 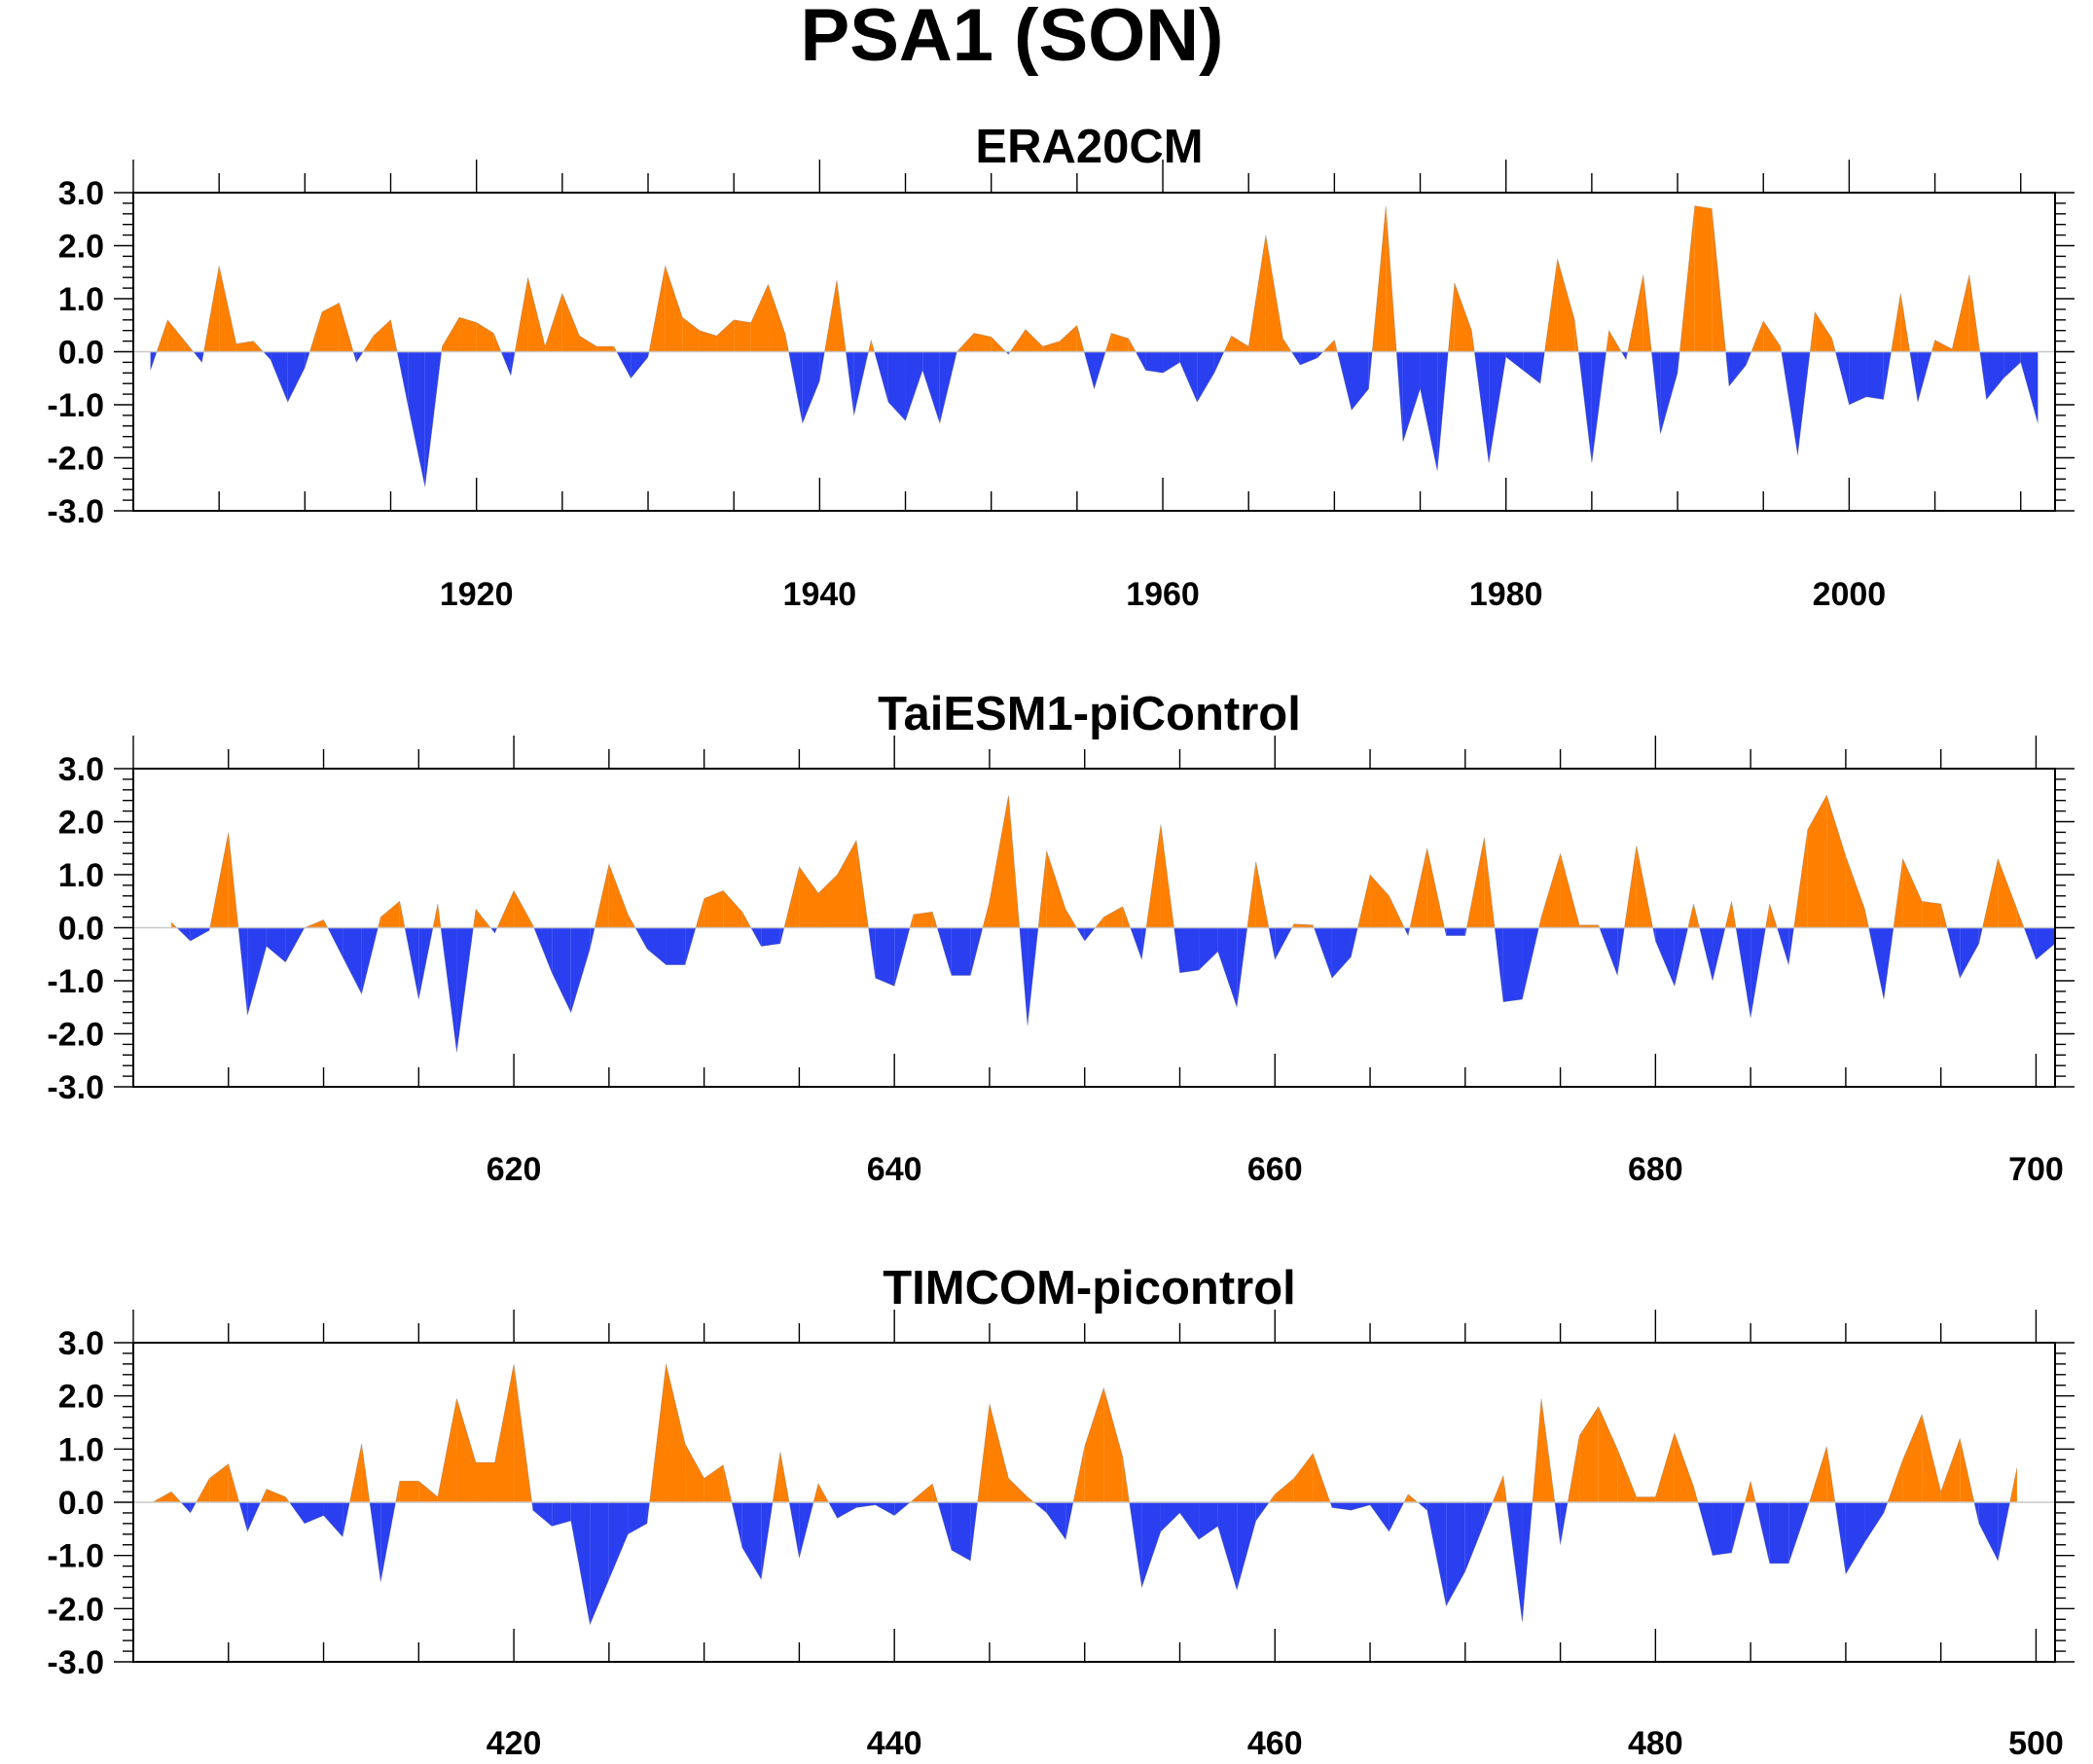 I want to click on x-tick-label: 640, so click(x=894, y=1169).